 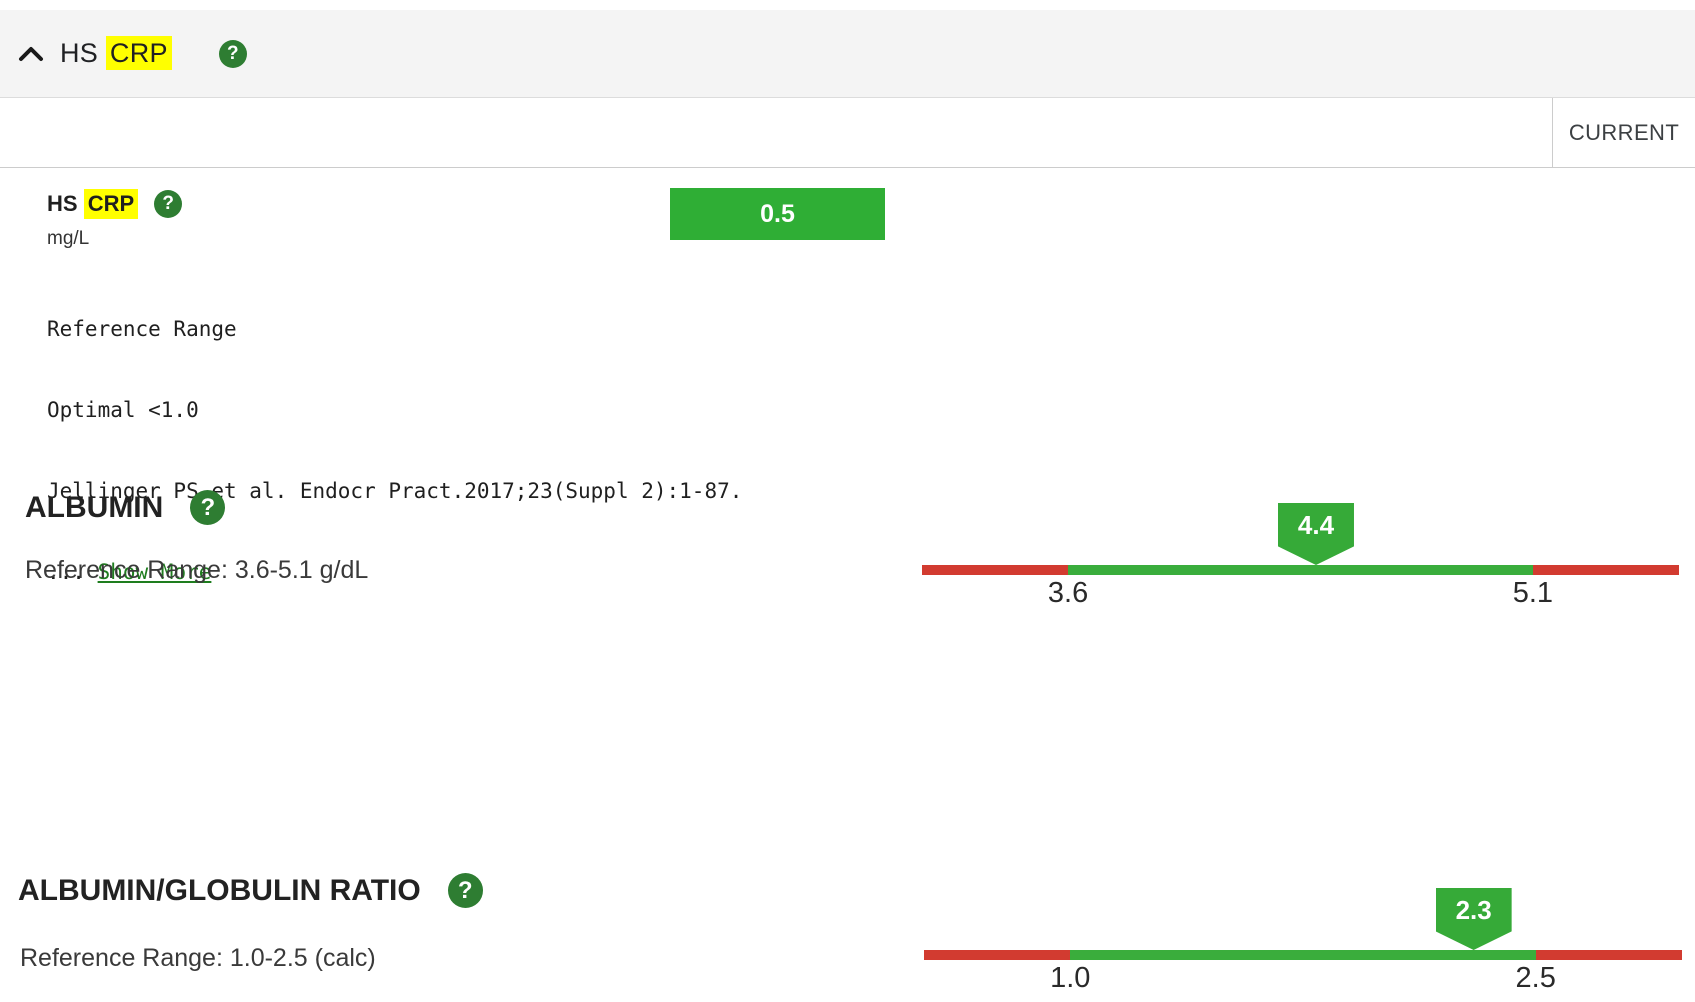 I want to click on hs-crp-name-highlight: CRP, so click(x=111, y=204).